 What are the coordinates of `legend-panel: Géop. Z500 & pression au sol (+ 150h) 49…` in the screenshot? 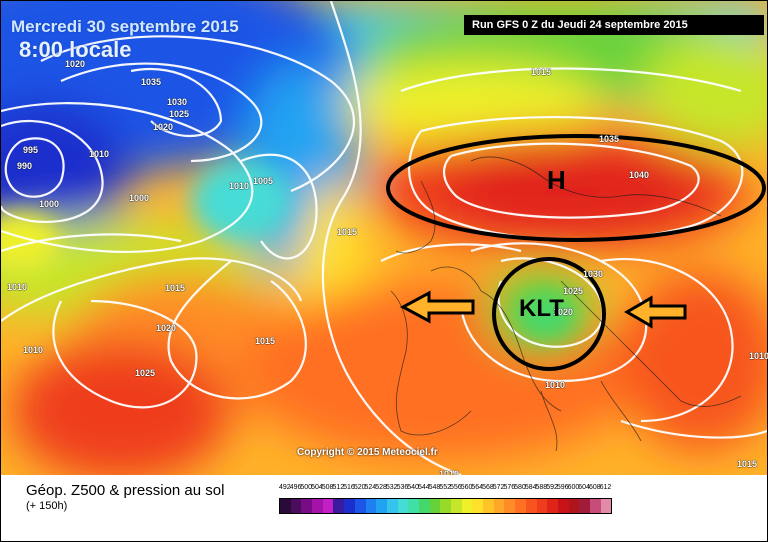 It's located at (384, 508).